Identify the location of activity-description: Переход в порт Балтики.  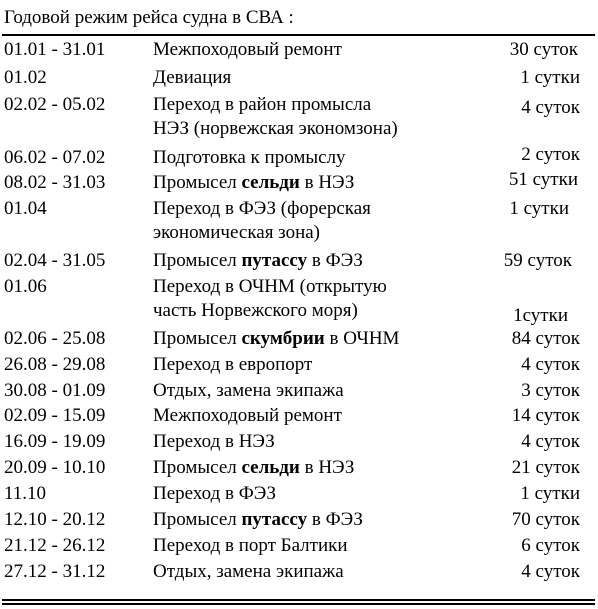
(250, 545).